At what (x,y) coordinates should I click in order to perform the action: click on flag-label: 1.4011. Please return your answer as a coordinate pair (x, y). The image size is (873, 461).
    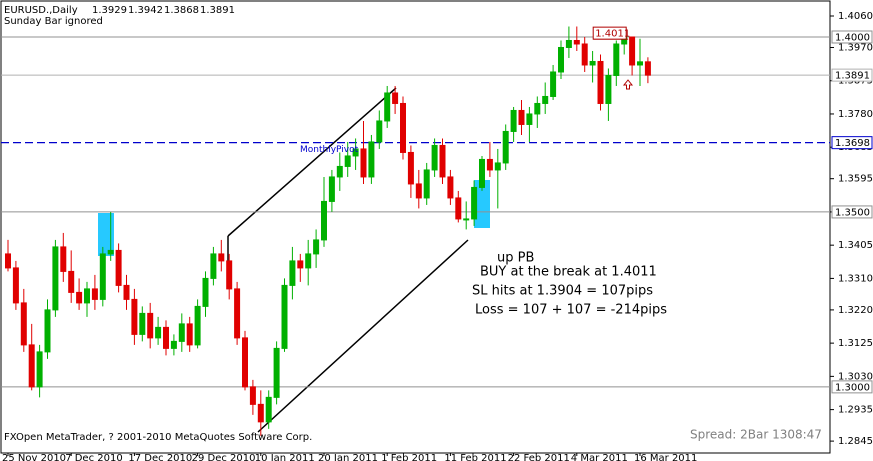
    Looking at the image, I should click on (612, 34).